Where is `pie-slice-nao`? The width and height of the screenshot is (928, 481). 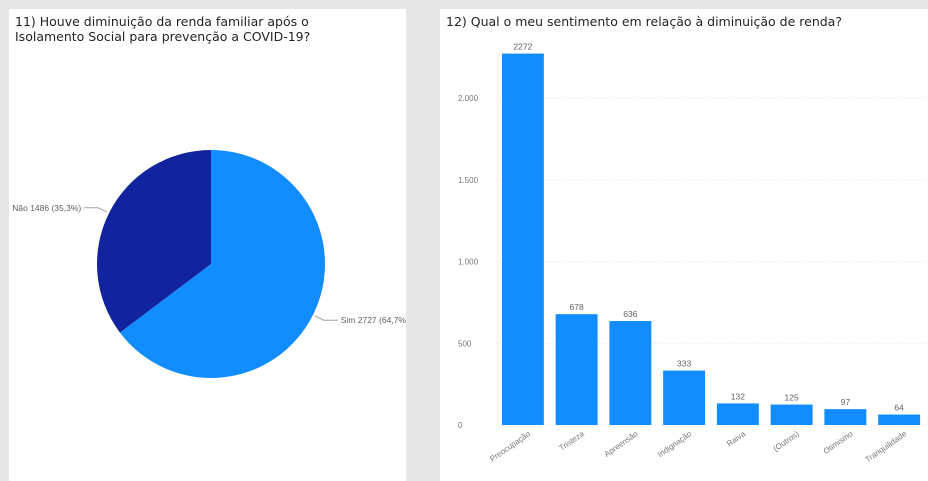 pie-slice-nao is located at coordinates (154, 241).